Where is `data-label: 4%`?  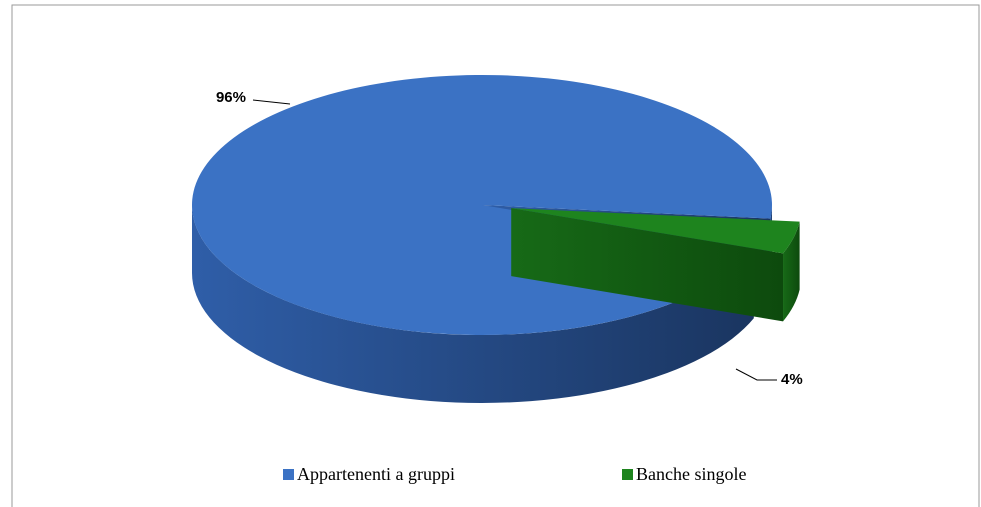
data-label: 4% is located at coordinates (792, 379).